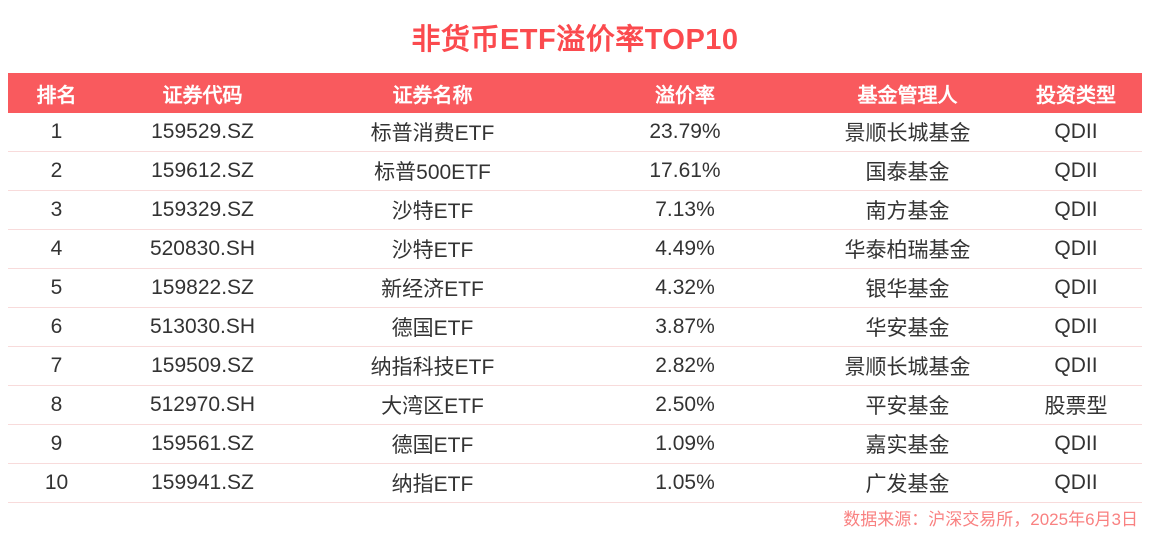 The image size is (1150, 540). Describe the element at coordinates (432, 366) in the screenshot. I see `table-cell-name: 纳指科技ETF` at that location.